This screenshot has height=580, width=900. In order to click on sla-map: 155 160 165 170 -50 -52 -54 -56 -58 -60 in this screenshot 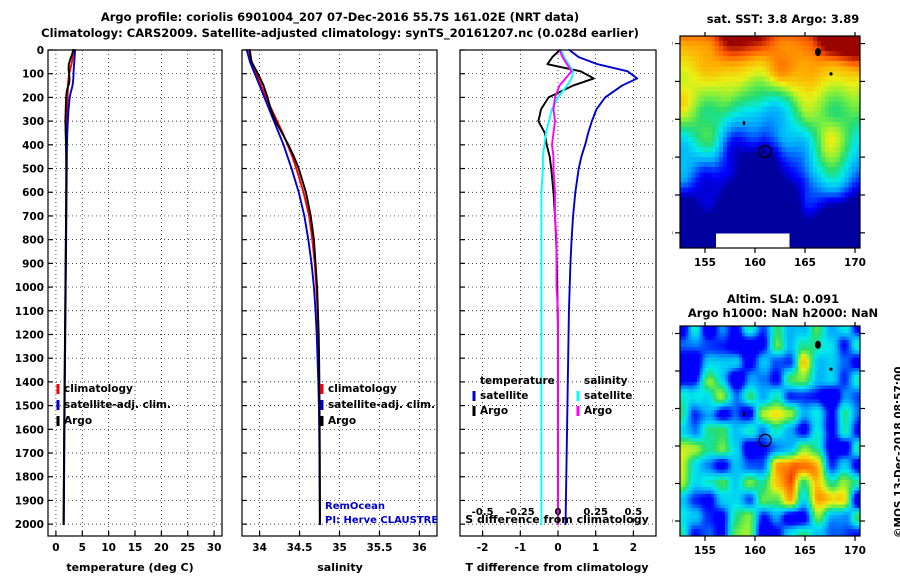, I will do `click(784, 447)`.